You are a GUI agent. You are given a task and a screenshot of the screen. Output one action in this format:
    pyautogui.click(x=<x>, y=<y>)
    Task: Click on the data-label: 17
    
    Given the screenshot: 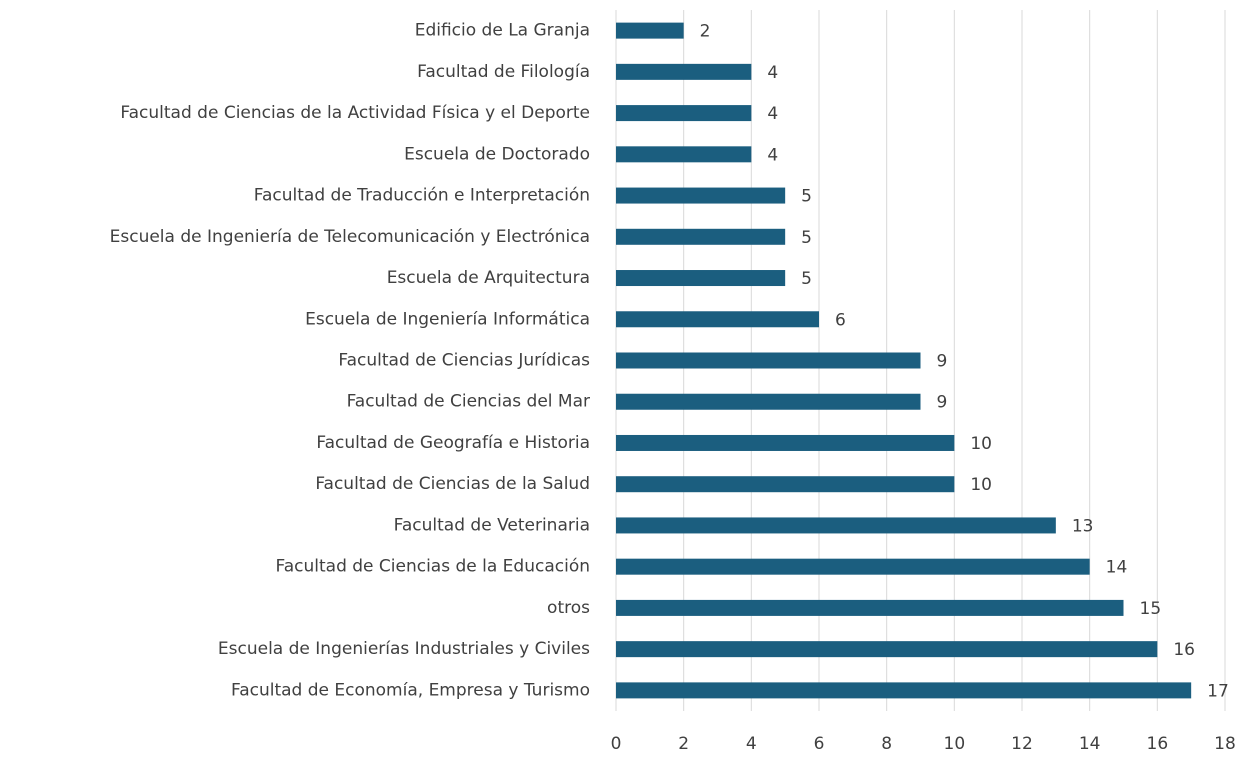 What is the action you would take?
    pyautogui.click(x=1218, y=691)
    